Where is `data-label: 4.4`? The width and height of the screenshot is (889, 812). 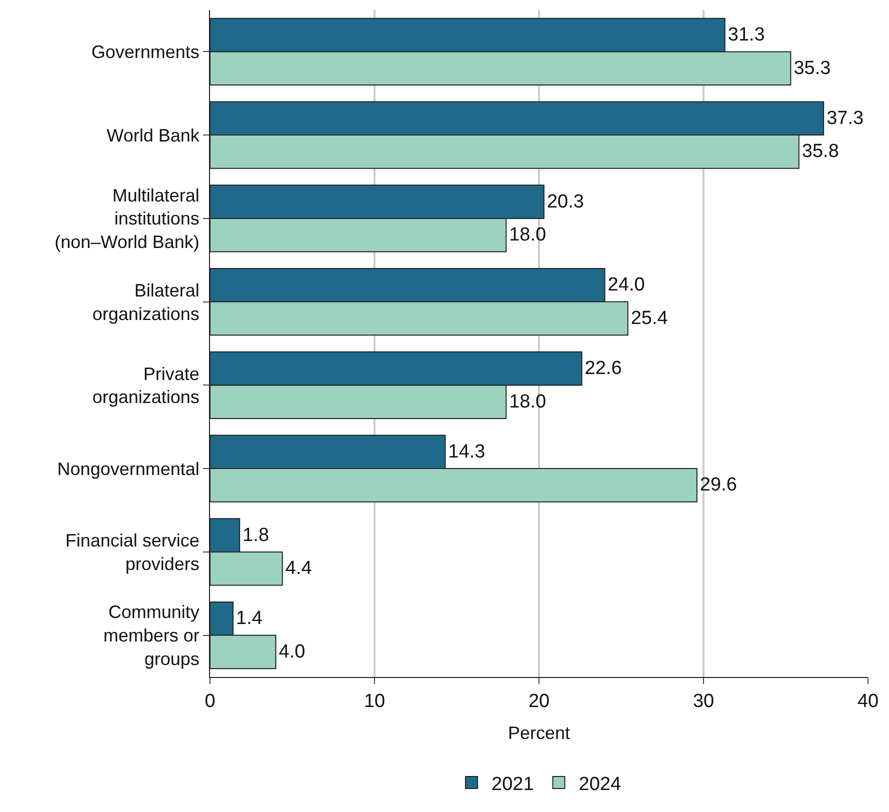 data-label: 4.4 is located at coordinates (298, 569).